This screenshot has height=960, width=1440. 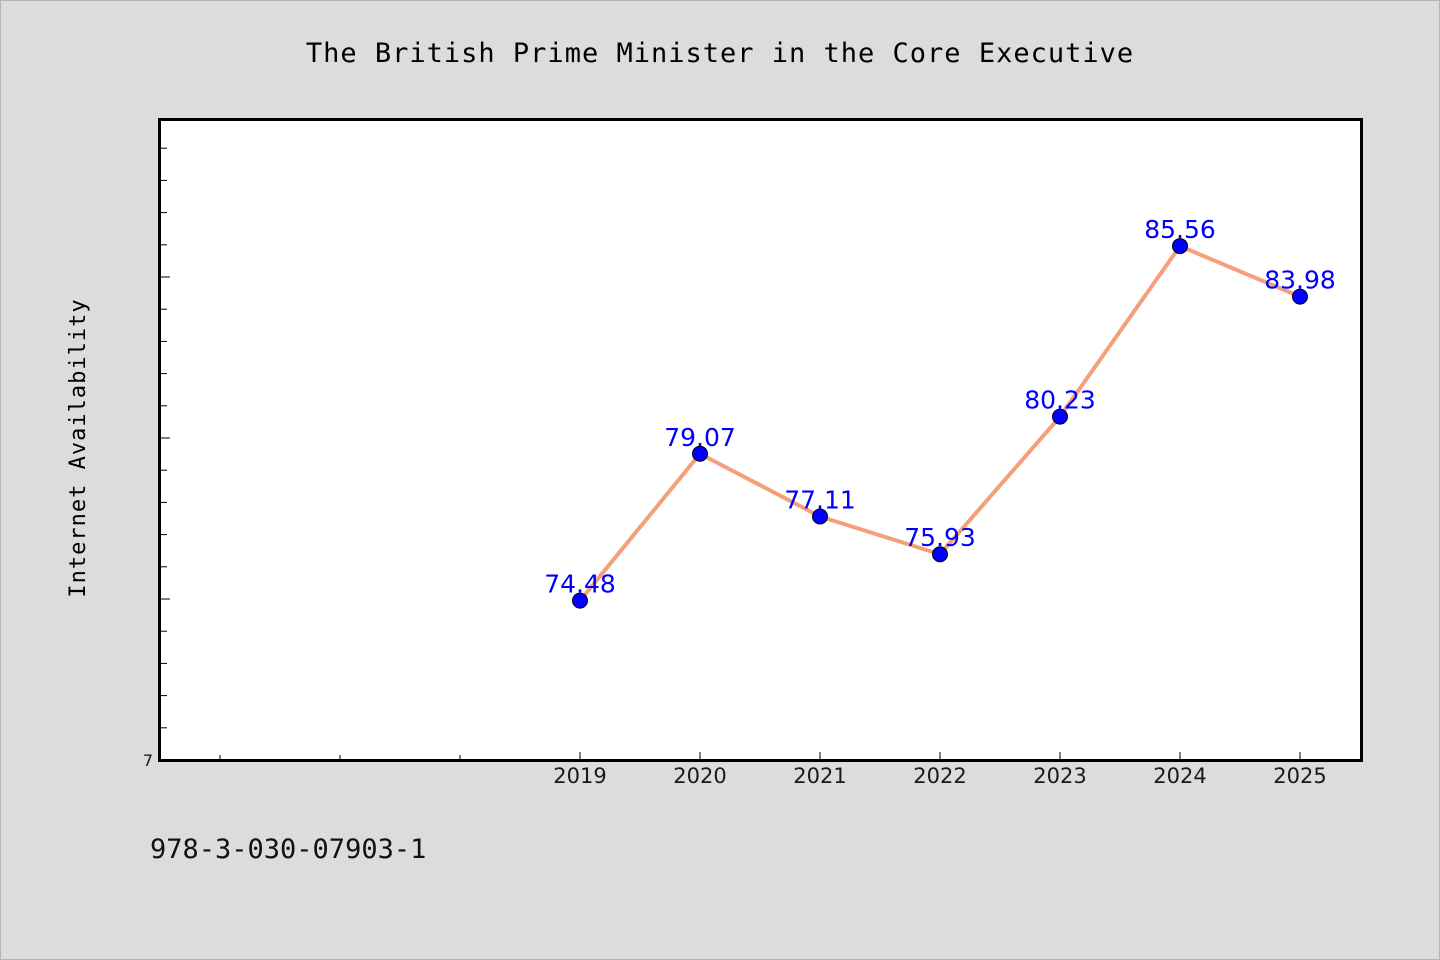 I want to click on x-tick-label: 2020, so click(x=699, y=776).